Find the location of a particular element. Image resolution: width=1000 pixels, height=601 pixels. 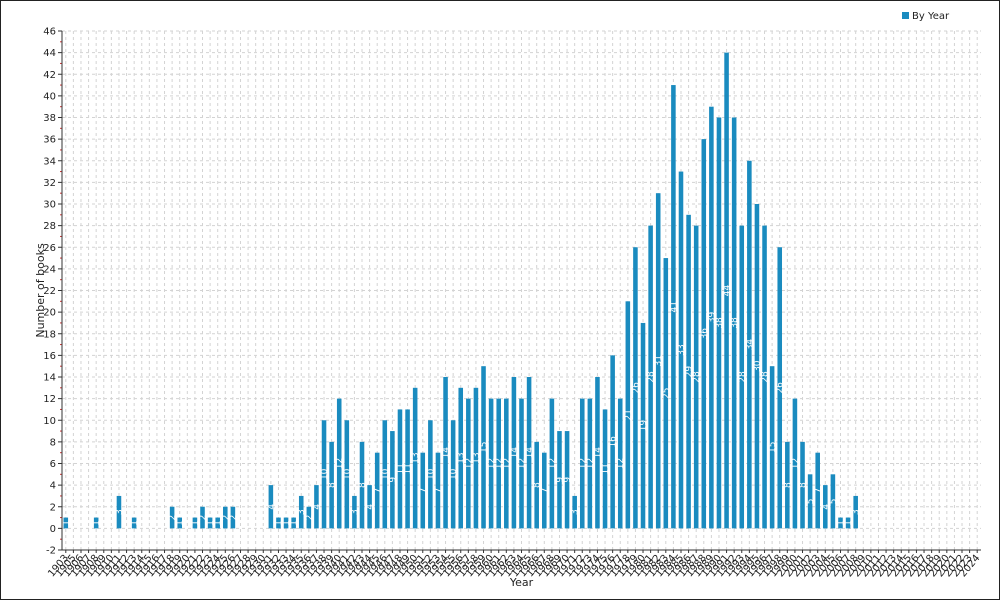

y-tick-label: 16 is located at coordinates (49, 356).